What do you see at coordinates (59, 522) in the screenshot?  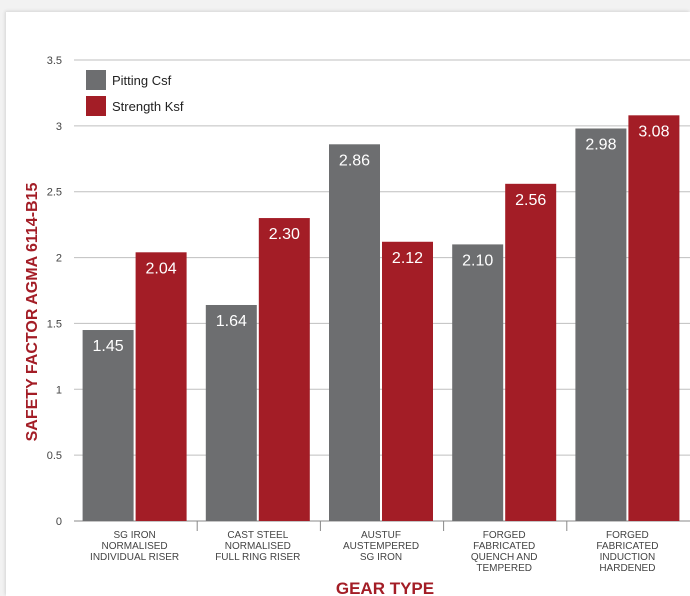 I see `y-tick-label: 0` at bounding box center [59, 522].